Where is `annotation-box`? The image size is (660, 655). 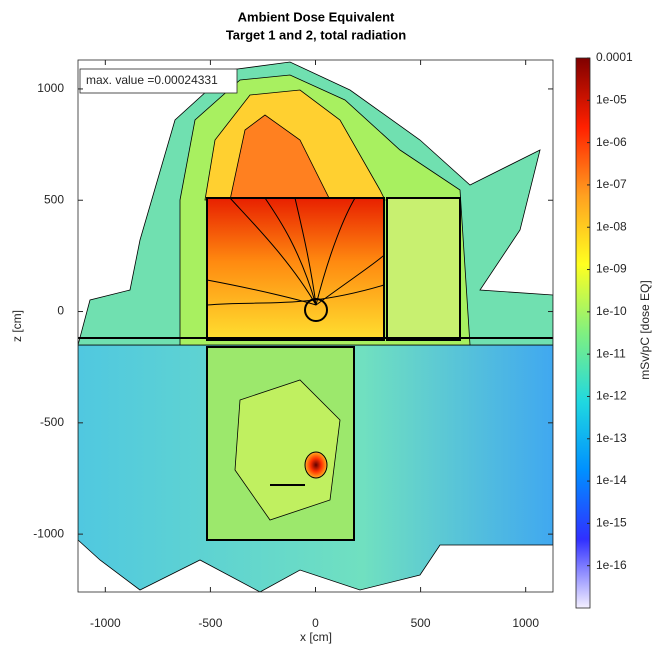
annotation-box is located at coordinates (158, 81).